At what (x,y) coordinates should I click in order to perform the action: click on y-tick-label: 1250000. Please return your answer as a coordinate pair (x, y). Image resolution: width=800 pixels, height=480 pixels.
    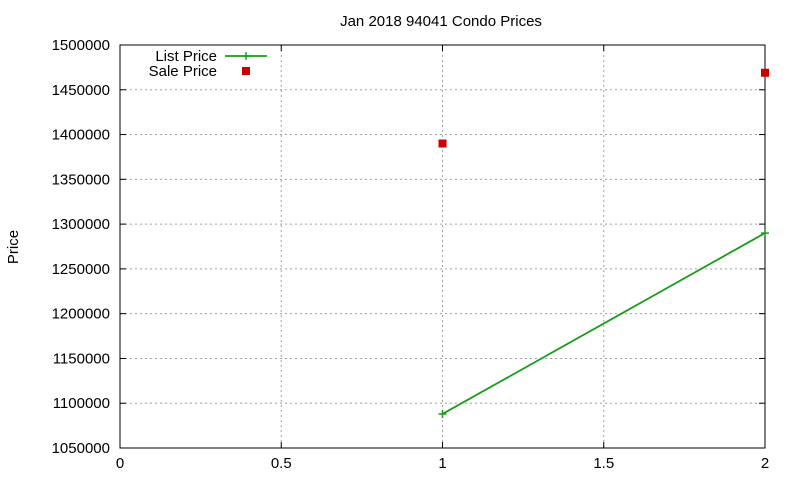
    Looking at the image, I should click on (81, 269).